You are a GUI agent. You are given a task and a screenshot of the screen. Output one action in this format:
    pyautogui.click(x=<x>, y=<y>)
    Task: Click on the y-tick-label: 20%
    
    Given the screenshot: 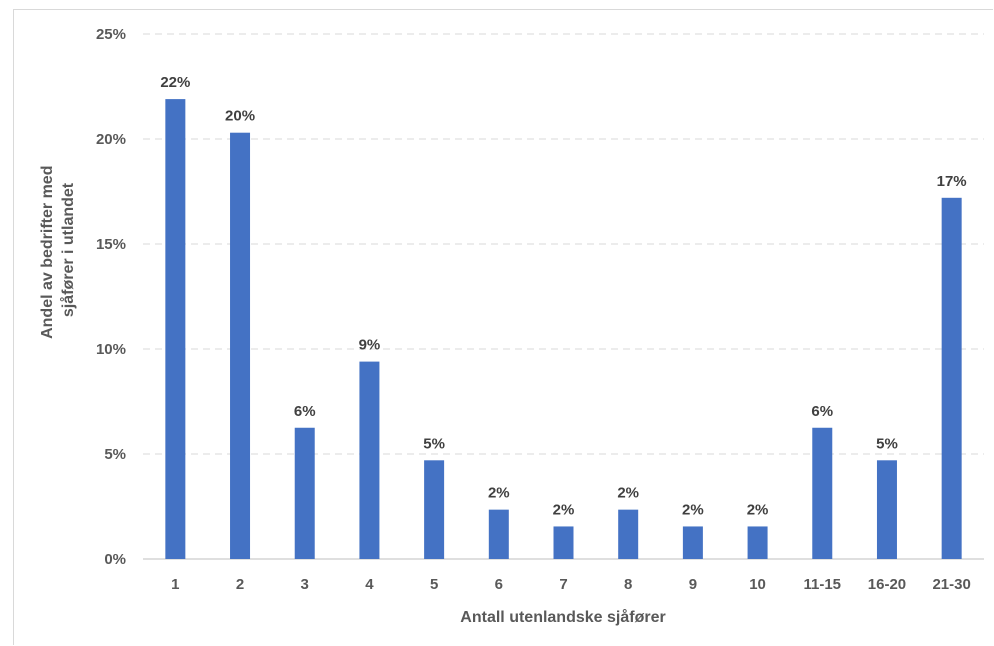 What is the action you would take?
    pyautogui.click(x=111, y=139)
    